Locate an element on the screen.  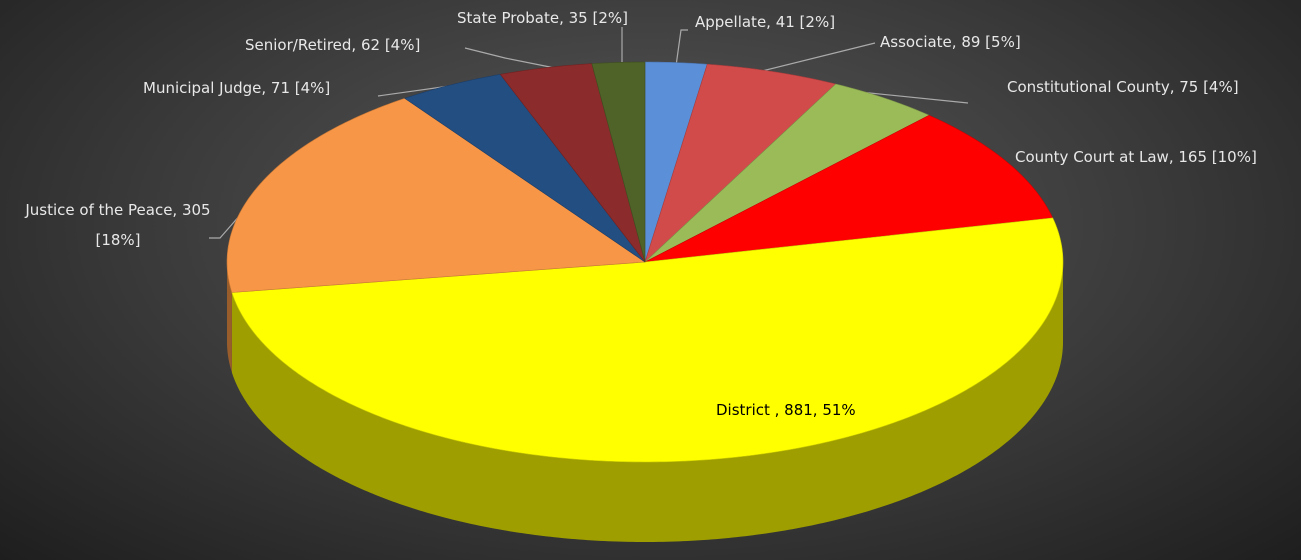
data-label: County Court at Law, 165 [10%] is located at coordinates (1136, 157).